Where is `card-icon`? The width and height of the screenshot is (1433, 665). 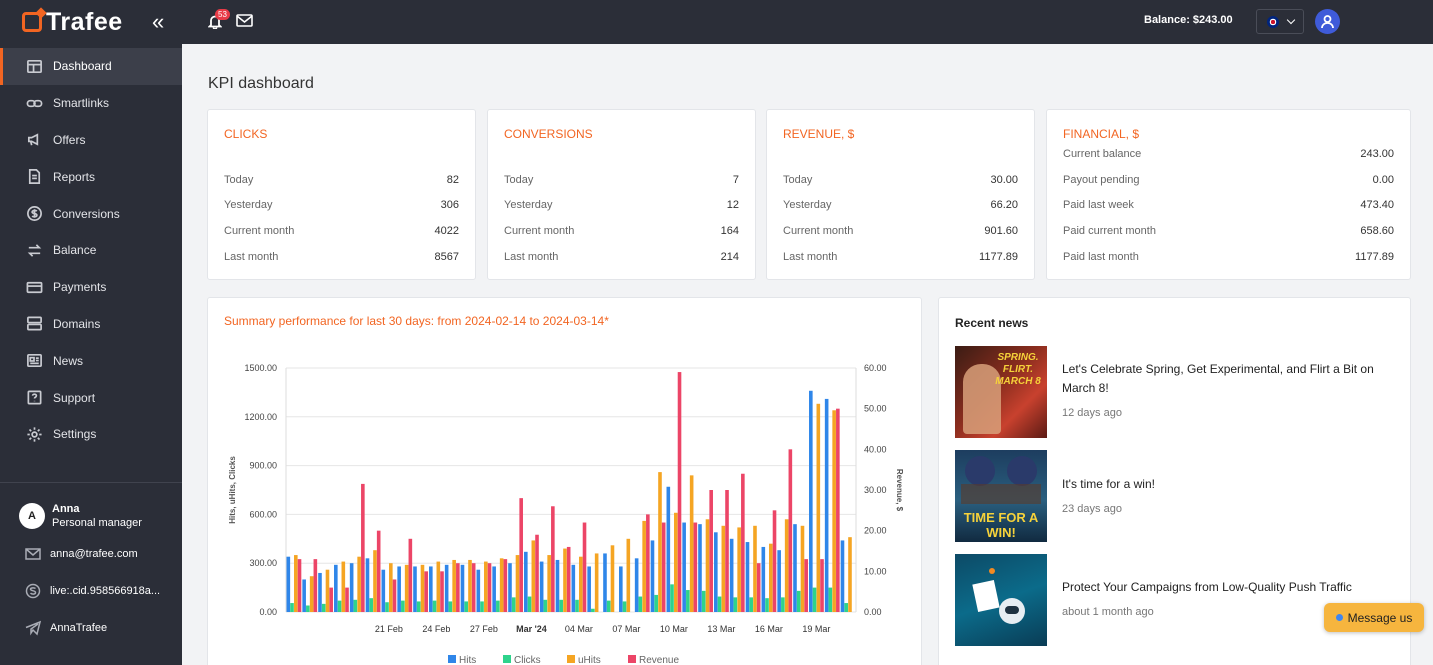 card-icon is located at coordinates (34, 287).